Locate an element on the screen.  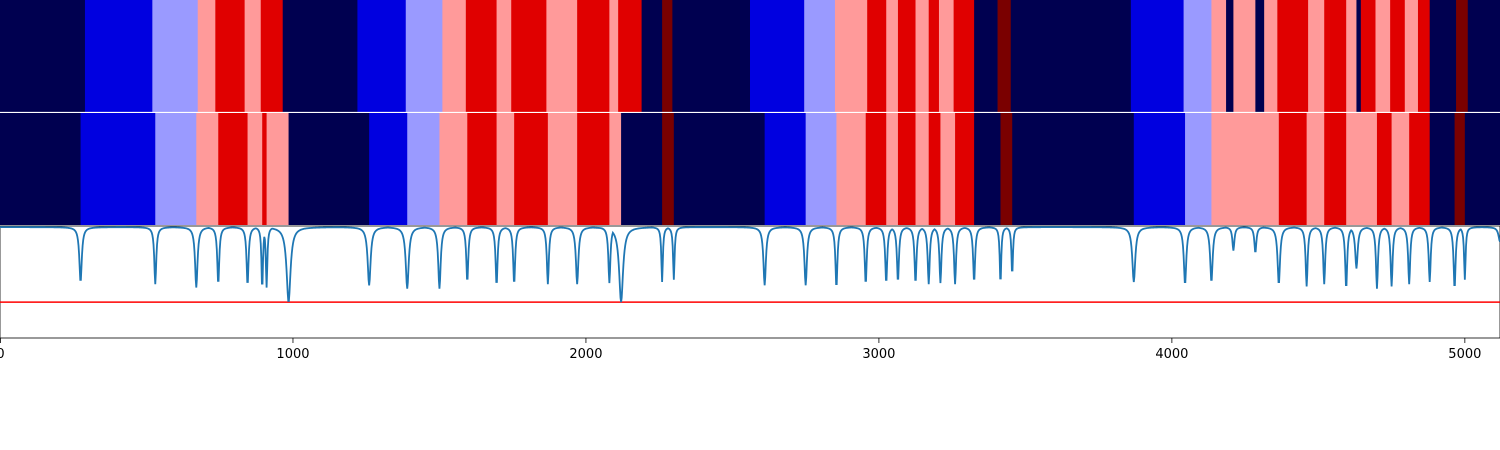
x-tick-label: 0 is located at coordinates (2, 354).